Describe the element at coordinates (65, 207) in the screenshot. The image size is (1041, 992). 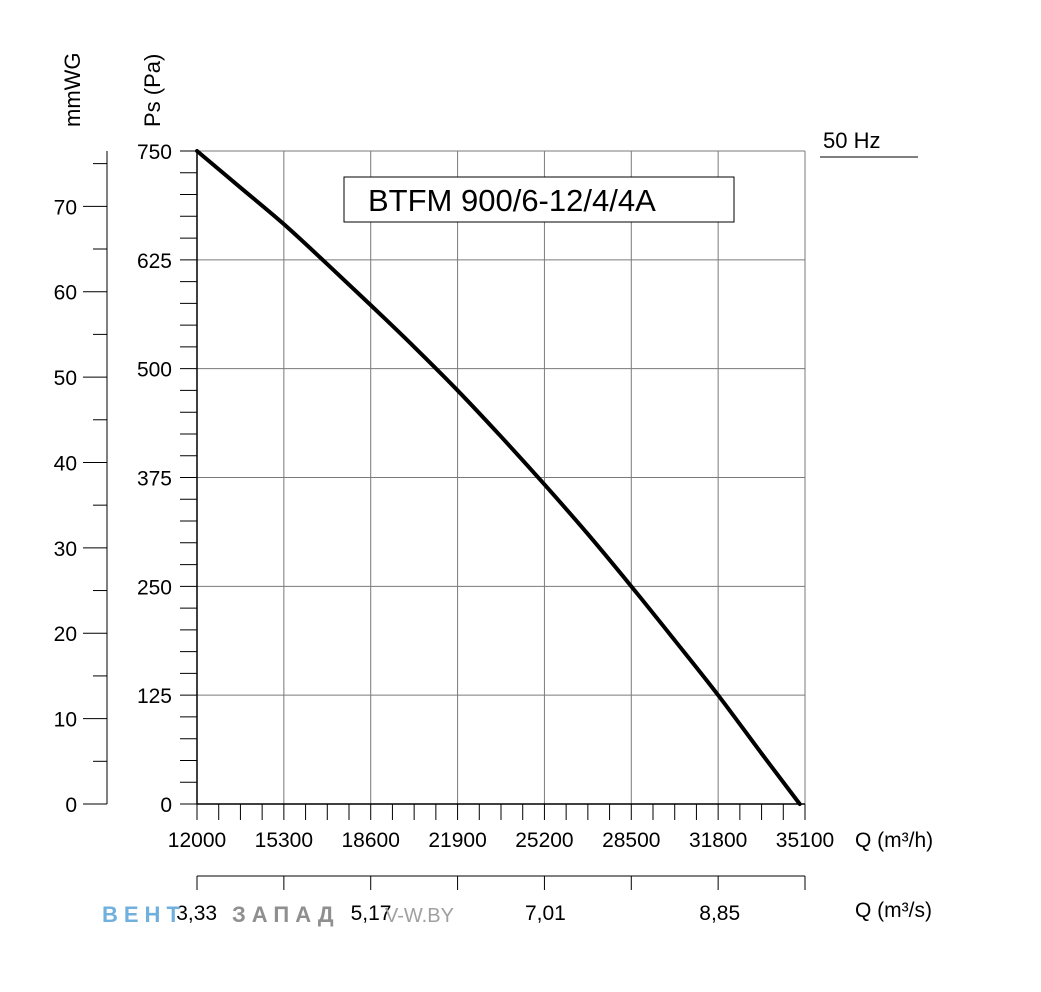
I see `y2-tick-label: 70` at that location.